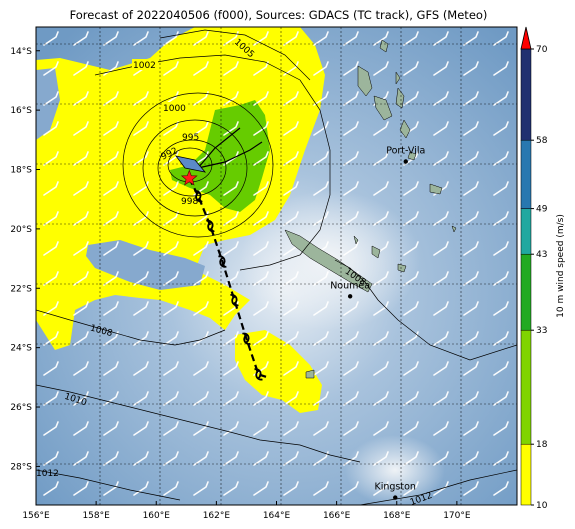 The width and height of the screenshot is (575, 529). I want to click on storm-position-star-icon, so click(189, 177).